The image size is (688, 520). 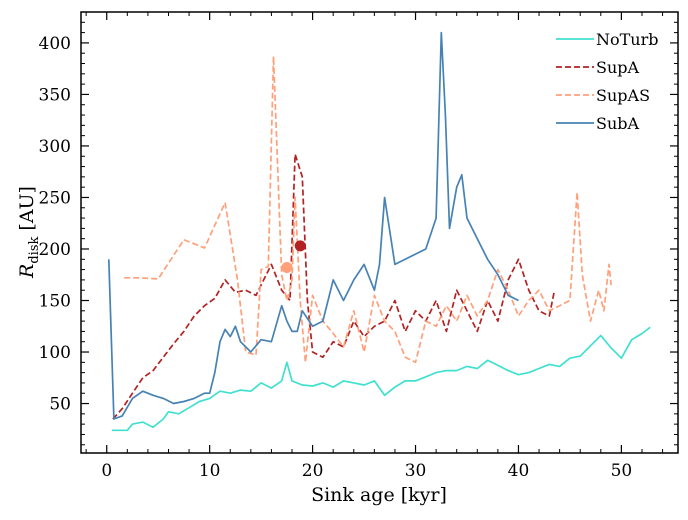 I want to click on marker-supa, so click(x=300, y=246).